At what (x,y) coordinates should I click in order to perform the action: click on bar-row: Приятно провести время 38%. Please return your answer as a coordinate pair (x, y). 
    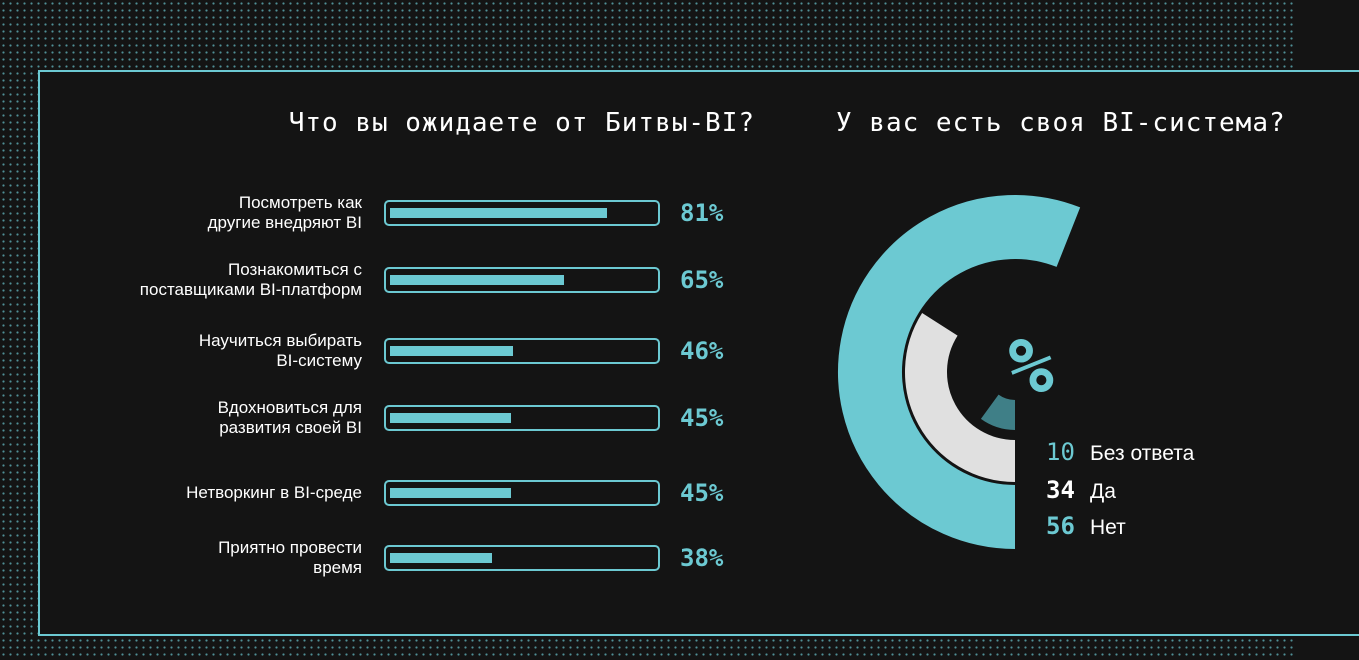
    Looking at the image, I should click on (380, 558).